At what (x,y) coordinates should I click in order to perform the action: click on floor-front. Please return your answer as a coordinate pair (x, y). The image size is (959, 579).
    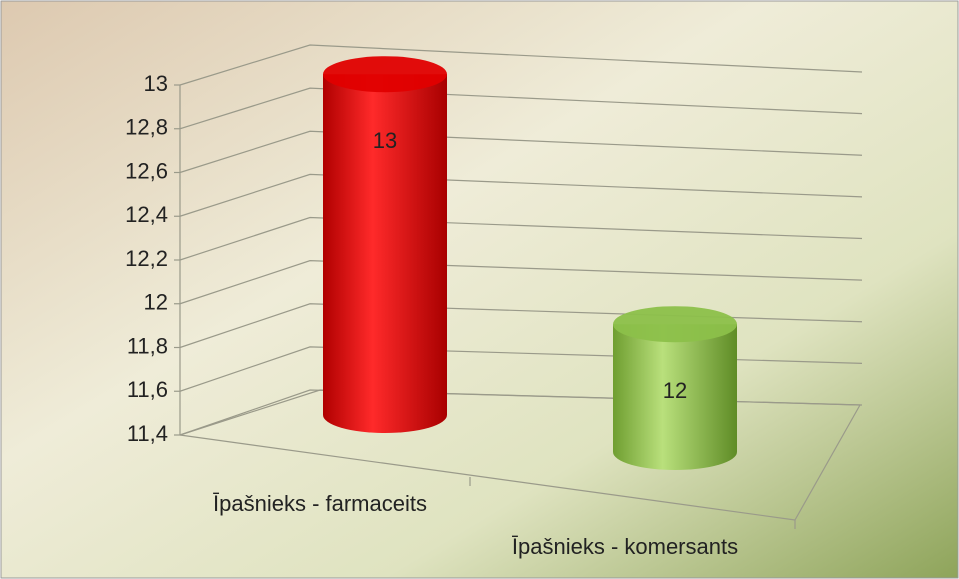
    Looking at the image, I should click on (487, 477).